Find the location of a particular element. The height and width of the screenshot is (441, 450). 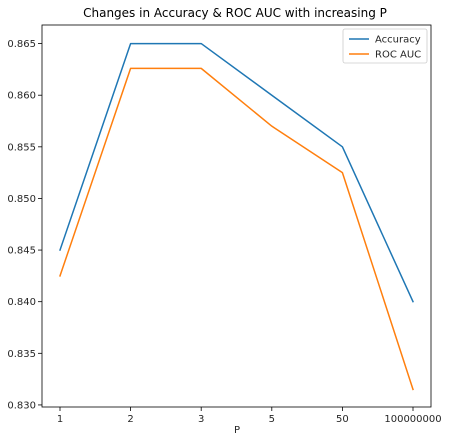

y-tick-label: 0.830 is located at coordinates (21, 405).